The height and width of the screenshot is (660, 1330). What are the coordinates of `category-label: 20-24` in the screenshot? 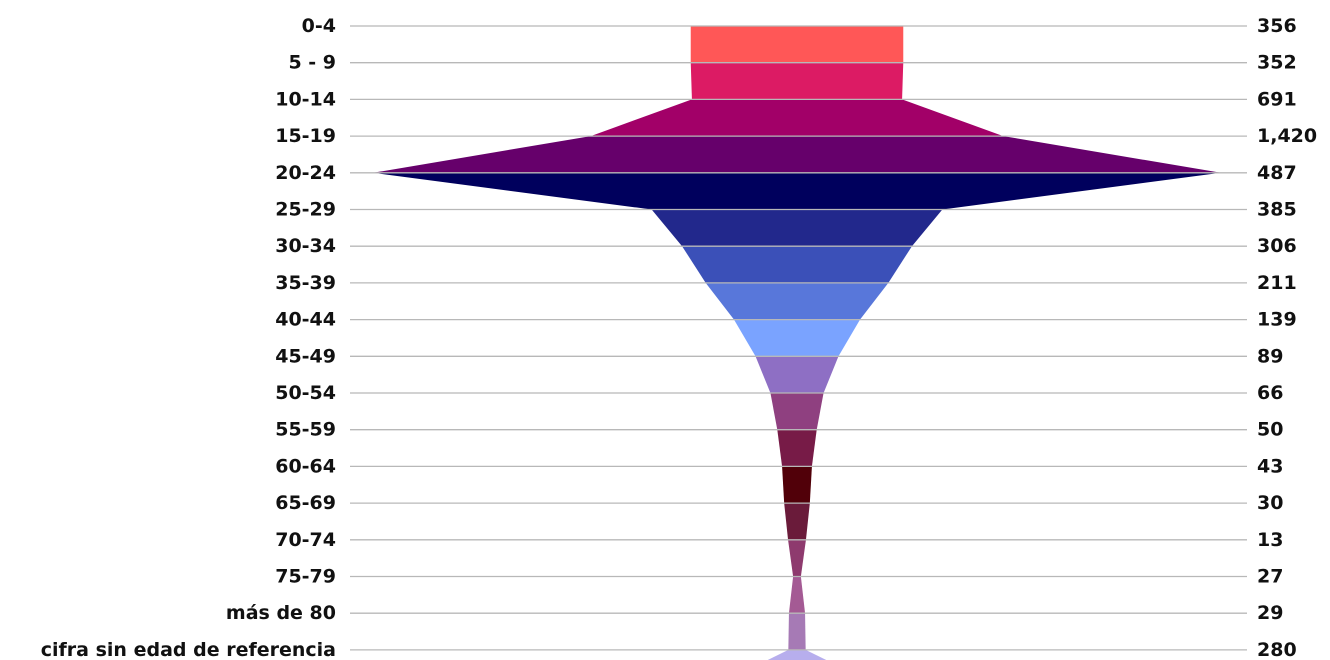 It's located at (305, 173).